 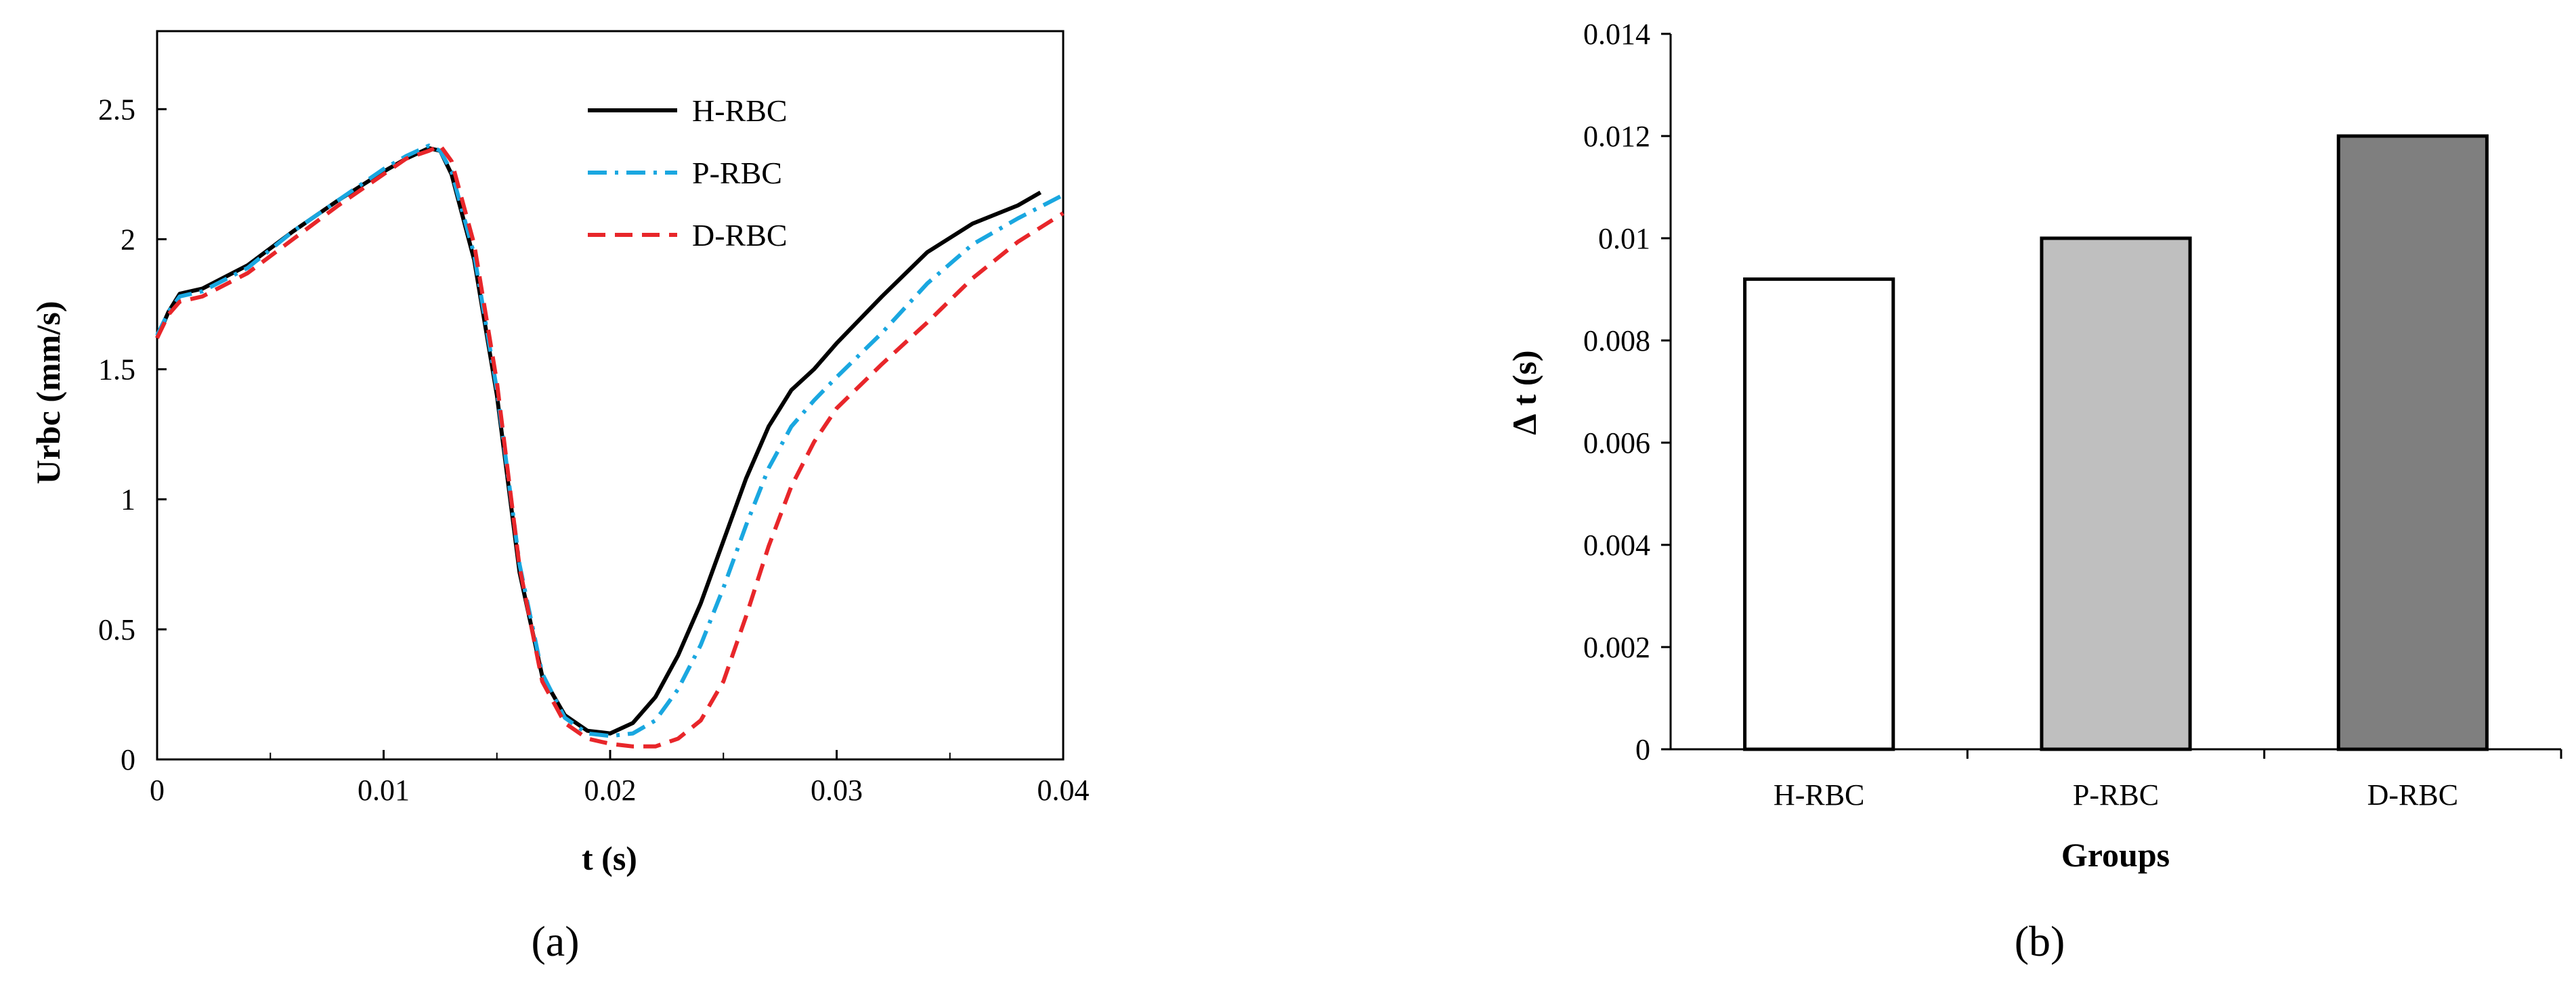 What do you see at coordinates (2040, 941) in the screenshot?
I see `panel-label-b: (b)` at bounding box center [2040, 941].